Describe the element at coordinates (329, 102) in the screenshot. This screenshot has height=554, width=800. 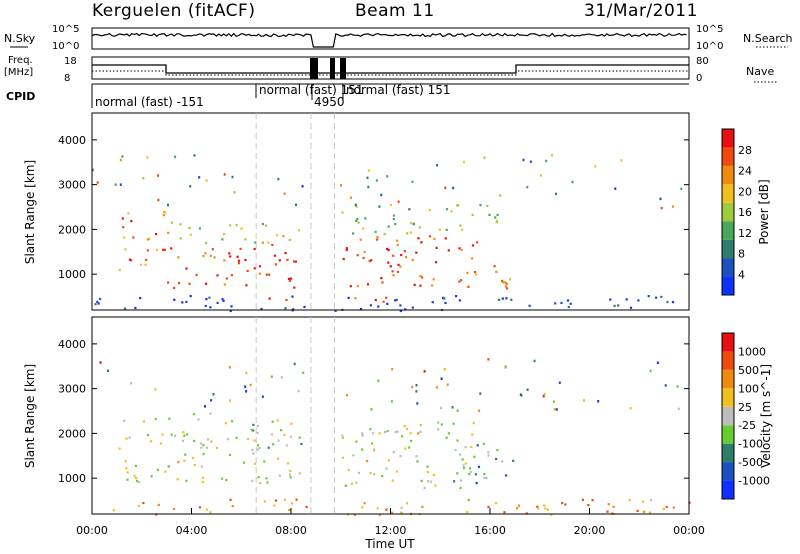
I see `cpid-segment-3: 4950` at that location.